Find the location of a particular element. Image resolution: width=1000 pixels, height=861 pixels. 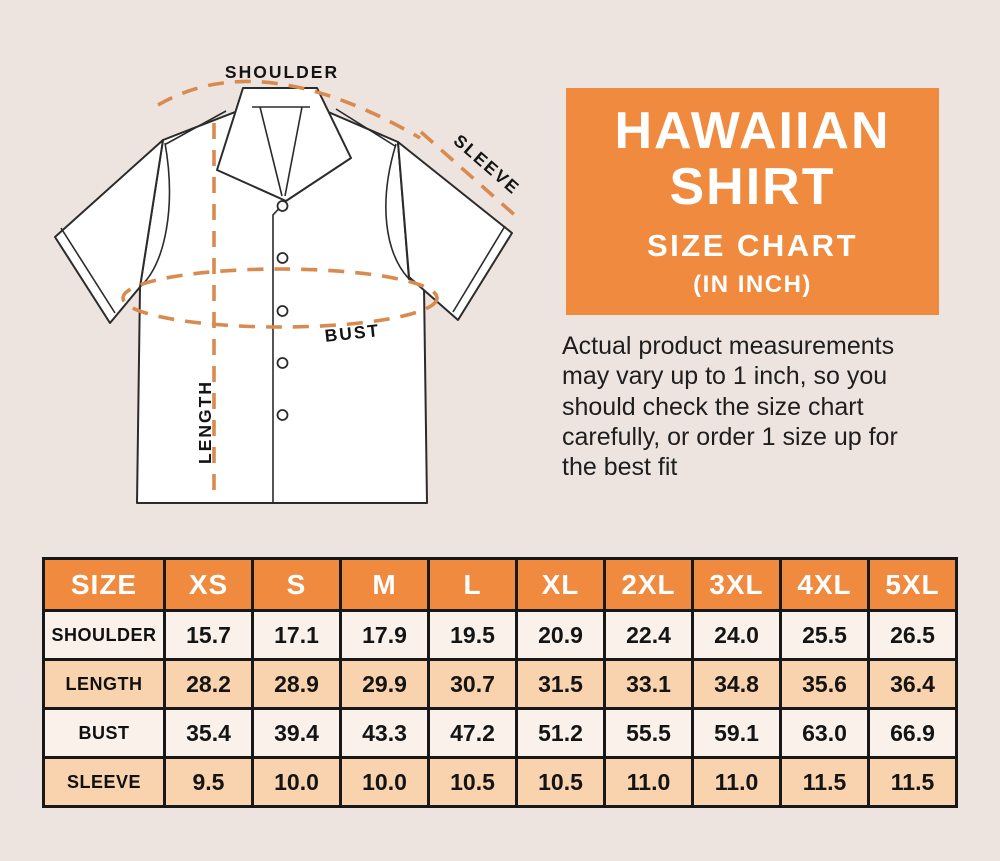

collar is located at coordinates (284, 144).